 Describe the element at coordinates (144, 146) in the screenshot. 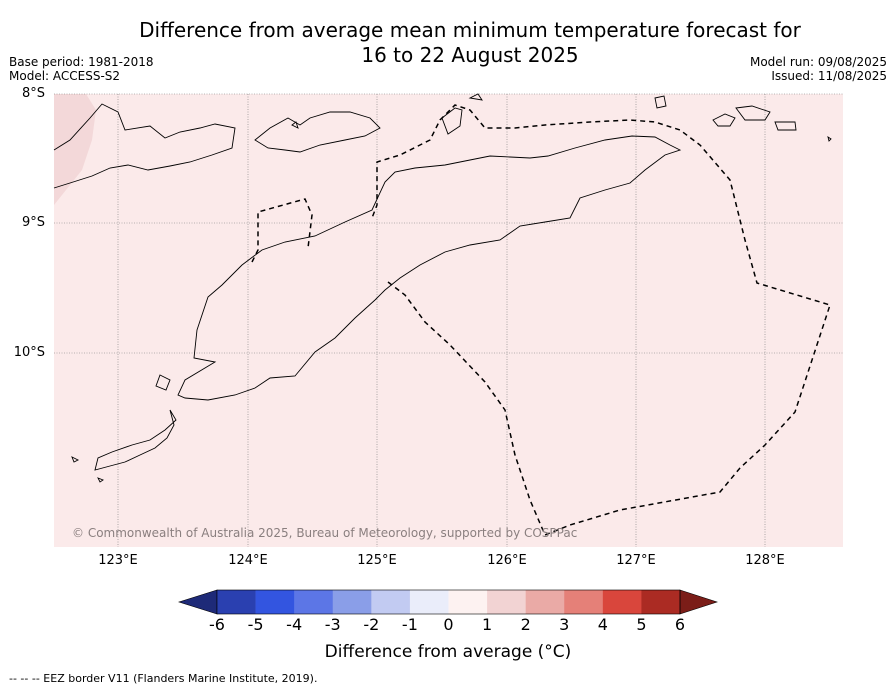

I see `flores-chain-outline` at that location.